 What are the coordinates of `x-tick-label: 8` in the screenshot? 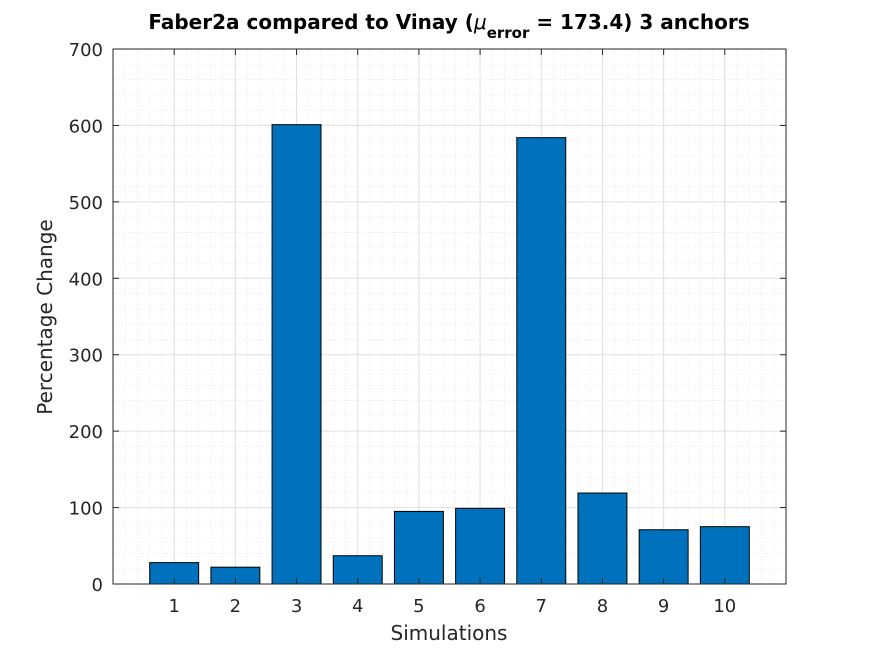 It's located at (602, 606).